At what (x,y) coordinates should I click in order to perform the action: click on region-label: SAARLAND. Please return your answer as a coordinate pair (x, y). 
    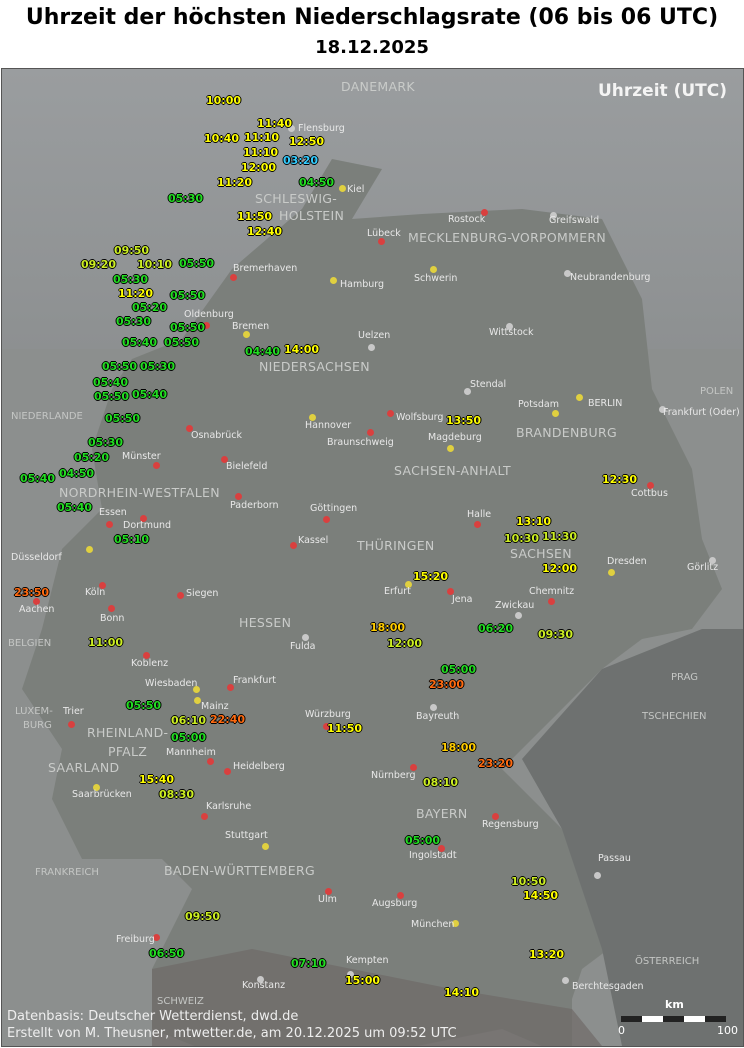
    Looking at the image, I should click on (84, 767).